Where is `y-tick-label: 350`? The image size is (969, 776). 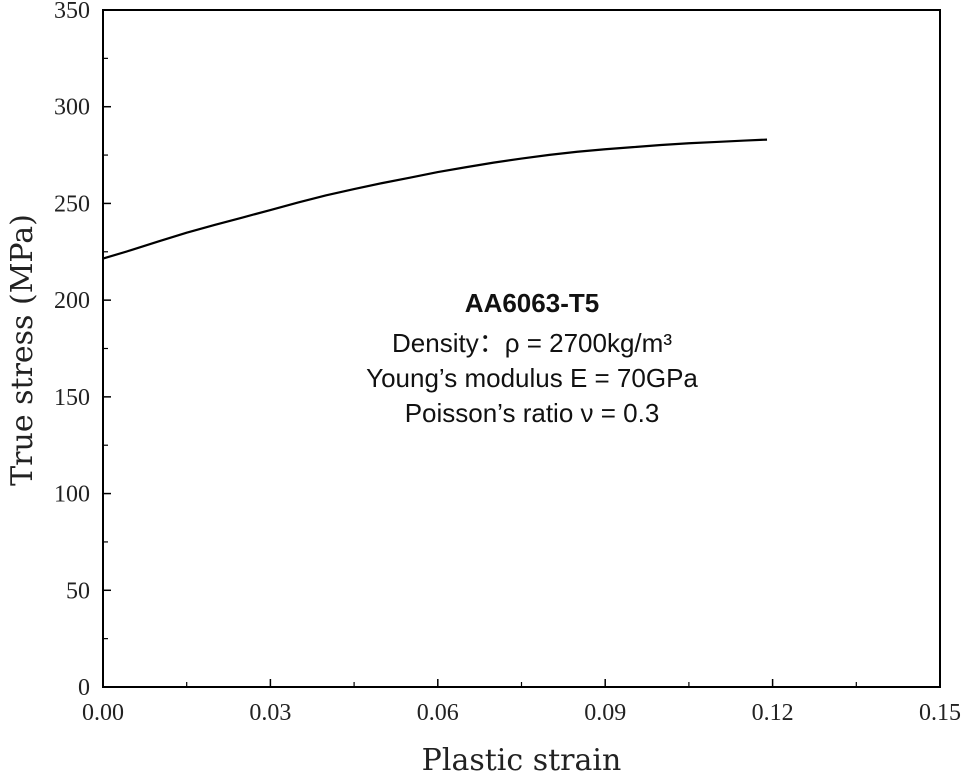
y-tick-label: 350 is located at coordinates (72, 12).